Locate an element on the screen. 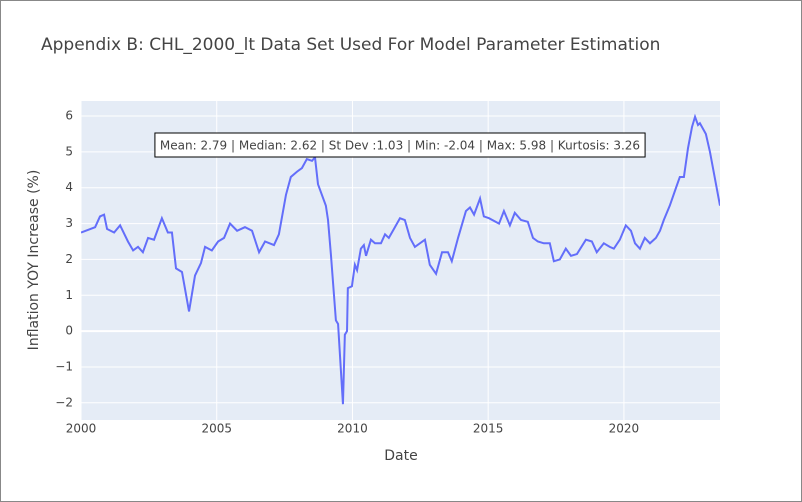 The image size is (802, 502). y-tick-label: 6 is located at coordinates (69, 116).